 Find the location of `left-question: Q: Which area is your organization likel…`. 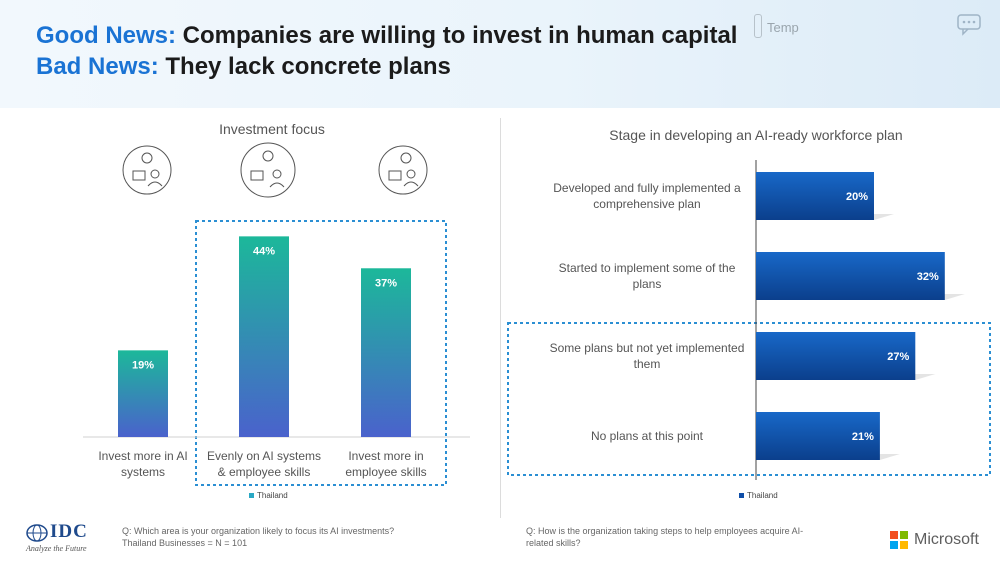

left-question: Q: Which area is your organization likel… is located at coordinates (258, 531).